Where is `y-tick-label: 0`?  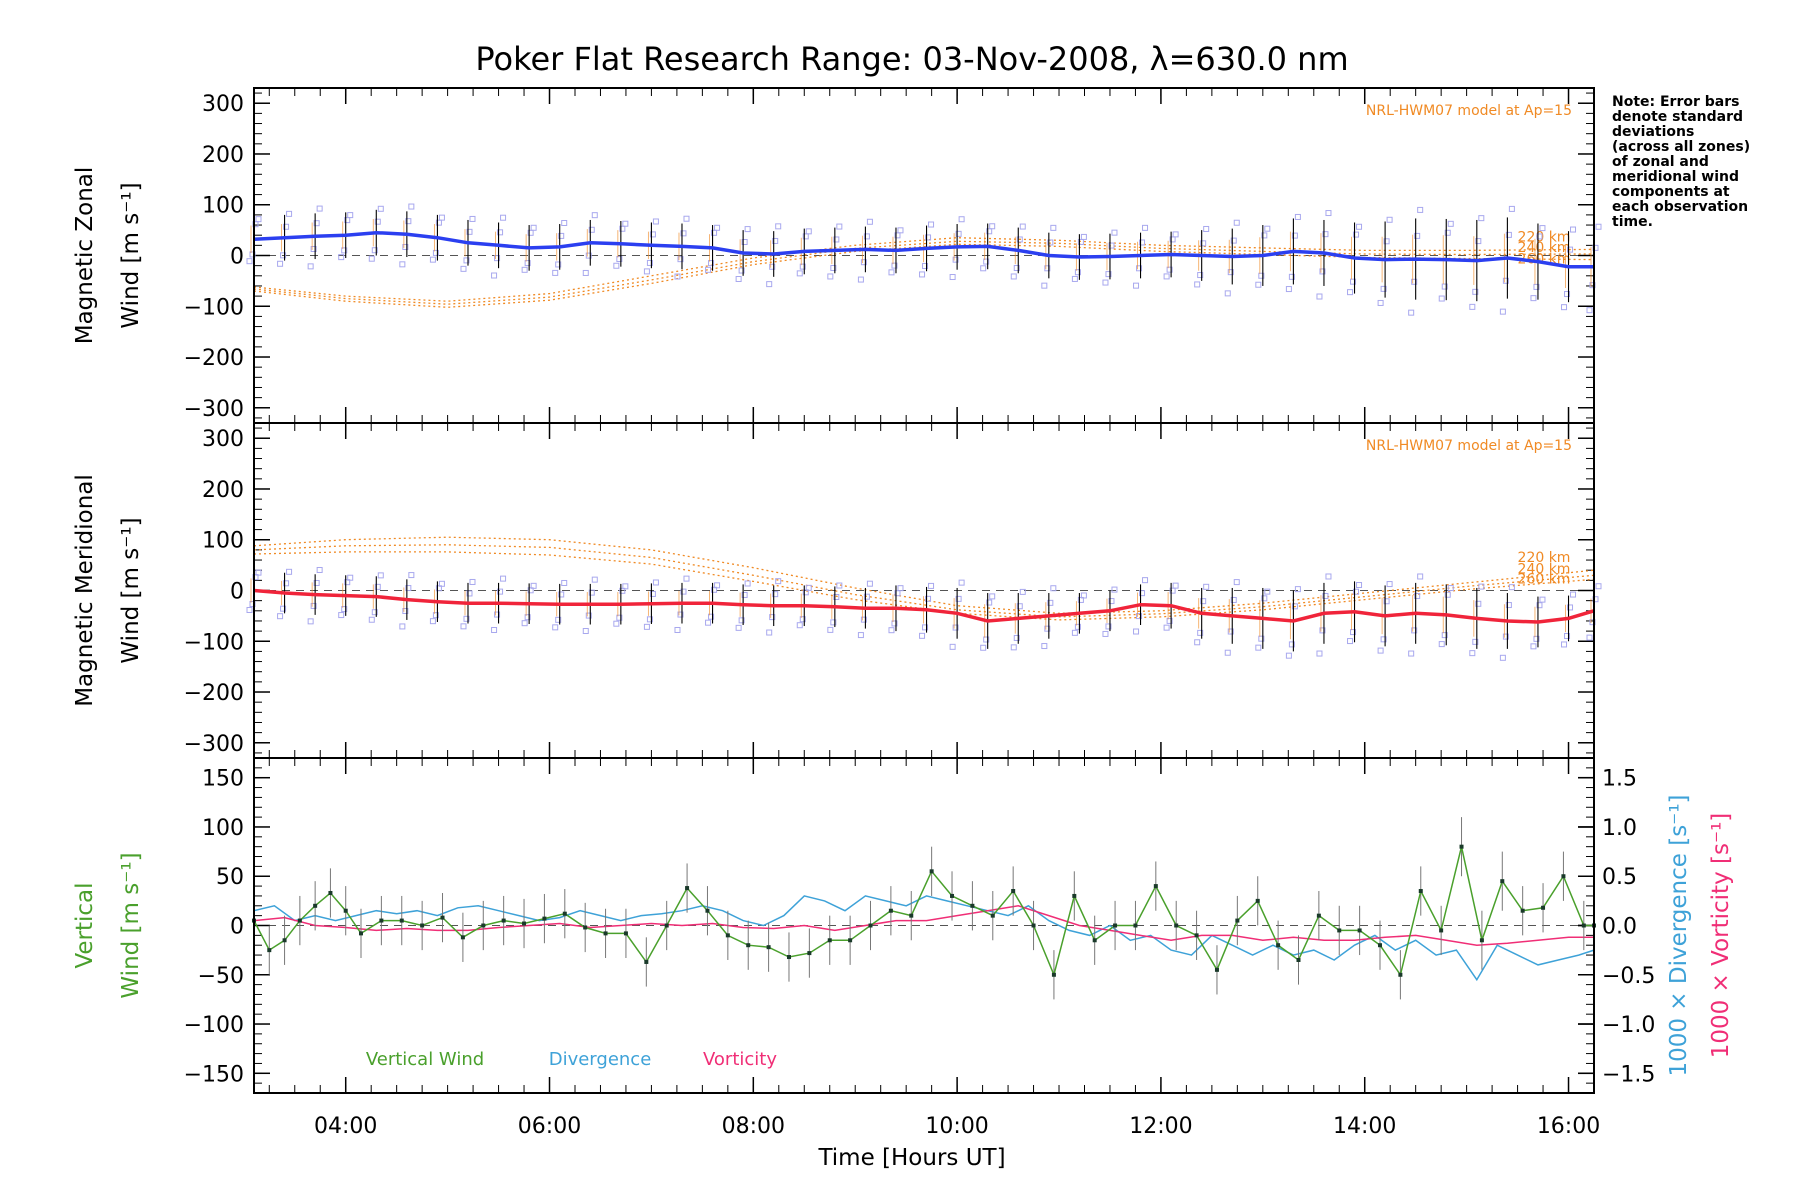
y-tick-label: 0 is located at coordinates (237, 927).